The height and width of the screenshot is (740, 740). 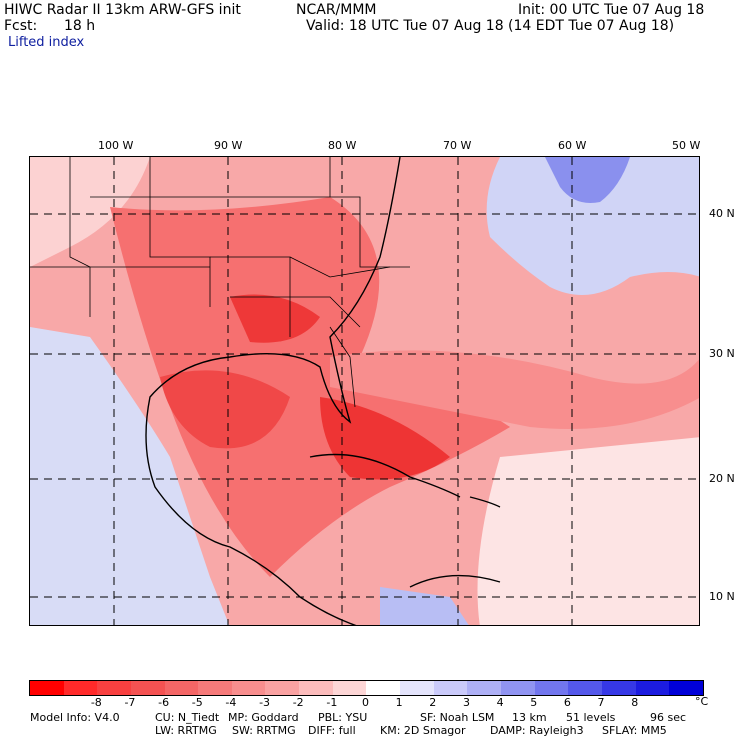 I want to click on colorbar-tick-label: 4, so click(x=500, y=702).